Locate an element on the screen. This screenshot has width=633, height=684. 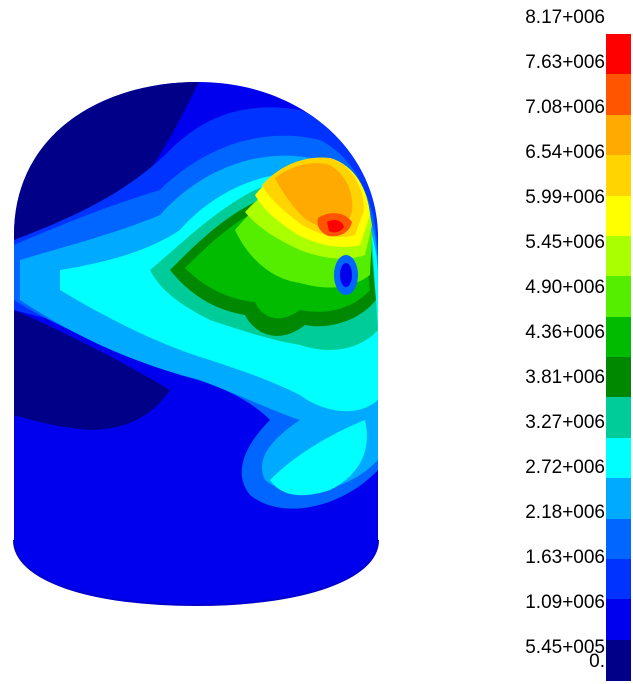
low-stress-dip-core is located at coordinates (346, 275).